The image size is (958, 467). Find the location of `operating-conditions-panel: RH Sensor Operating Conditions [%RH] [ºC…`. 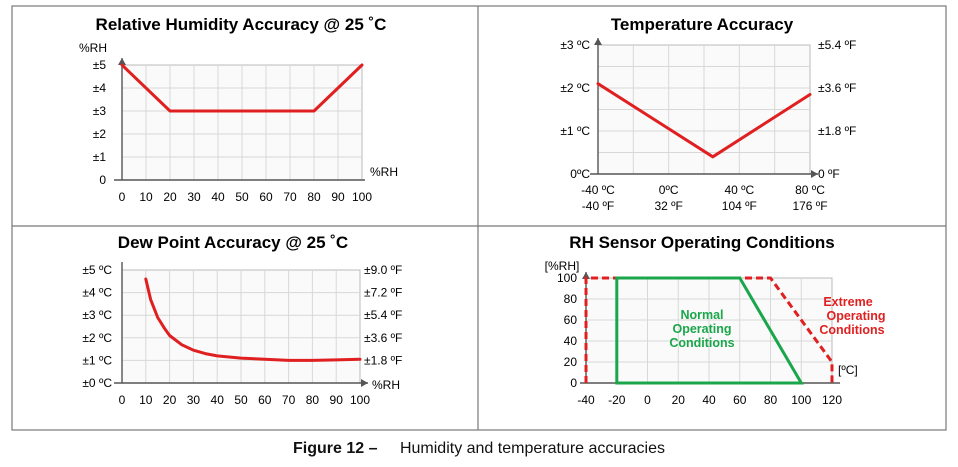

operating-conditions-panel: RH Sensor Operating Conditions [%RH] [ºC… is located at coordinates (715, 320).